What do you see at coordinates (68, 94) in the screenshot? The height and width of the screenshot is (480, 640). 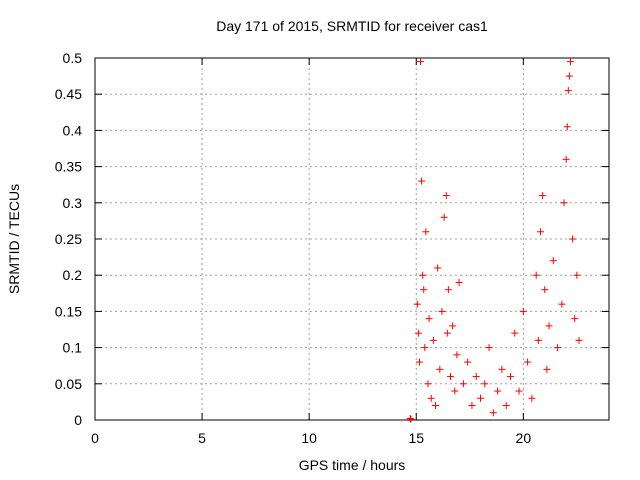 I see `y-tick-label: 0.45` at bounding box center [68, 94].